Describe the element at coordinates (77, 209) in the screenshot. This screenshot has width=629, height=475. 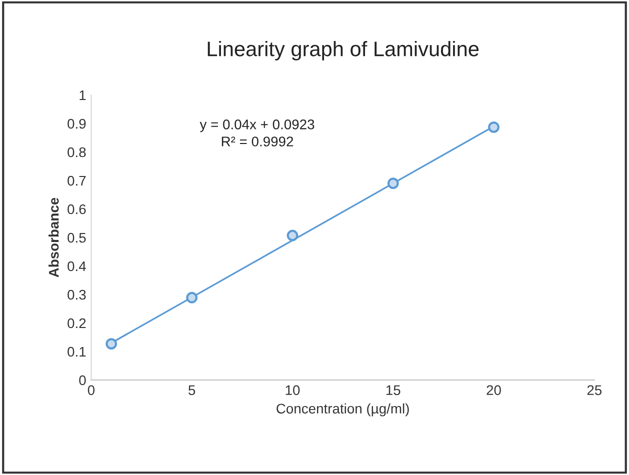
I see `y-tick-label: 0.6` at that location.